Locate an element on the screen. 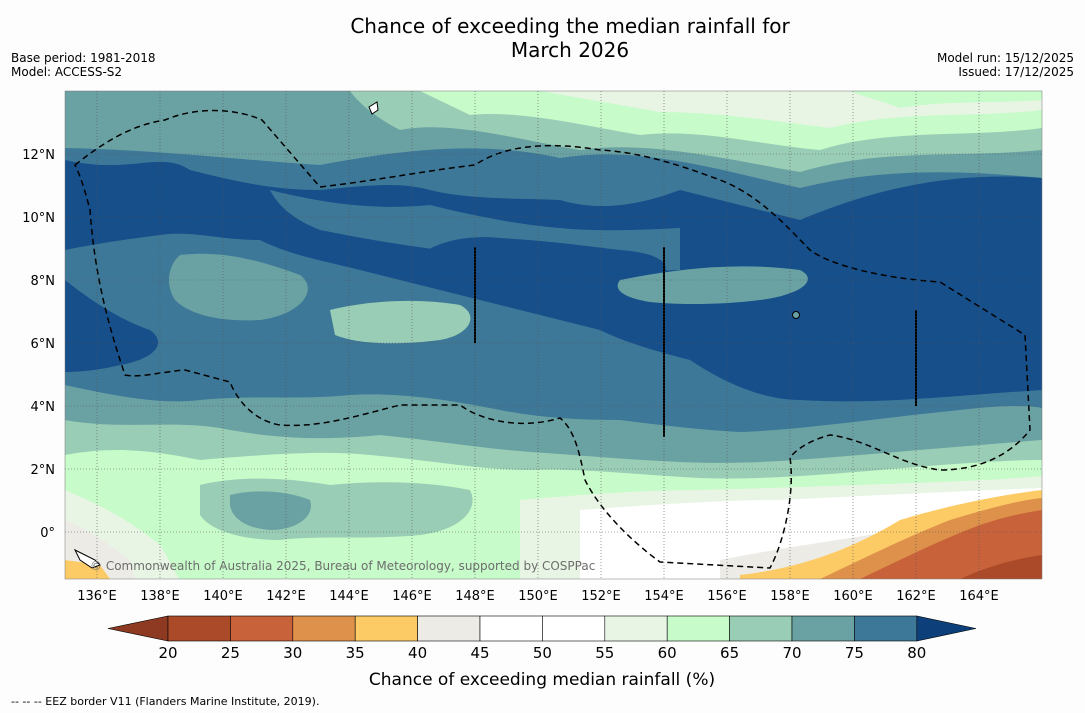 The width and height of the screenshot is (1085, 713). lat-label: 8°N is located at coordinates (43, 281).